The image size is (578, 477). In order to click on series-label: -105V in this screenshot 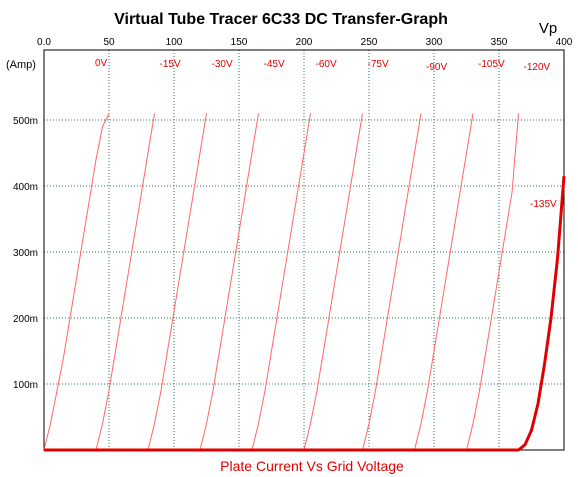, I will do `click(491, 64)`.